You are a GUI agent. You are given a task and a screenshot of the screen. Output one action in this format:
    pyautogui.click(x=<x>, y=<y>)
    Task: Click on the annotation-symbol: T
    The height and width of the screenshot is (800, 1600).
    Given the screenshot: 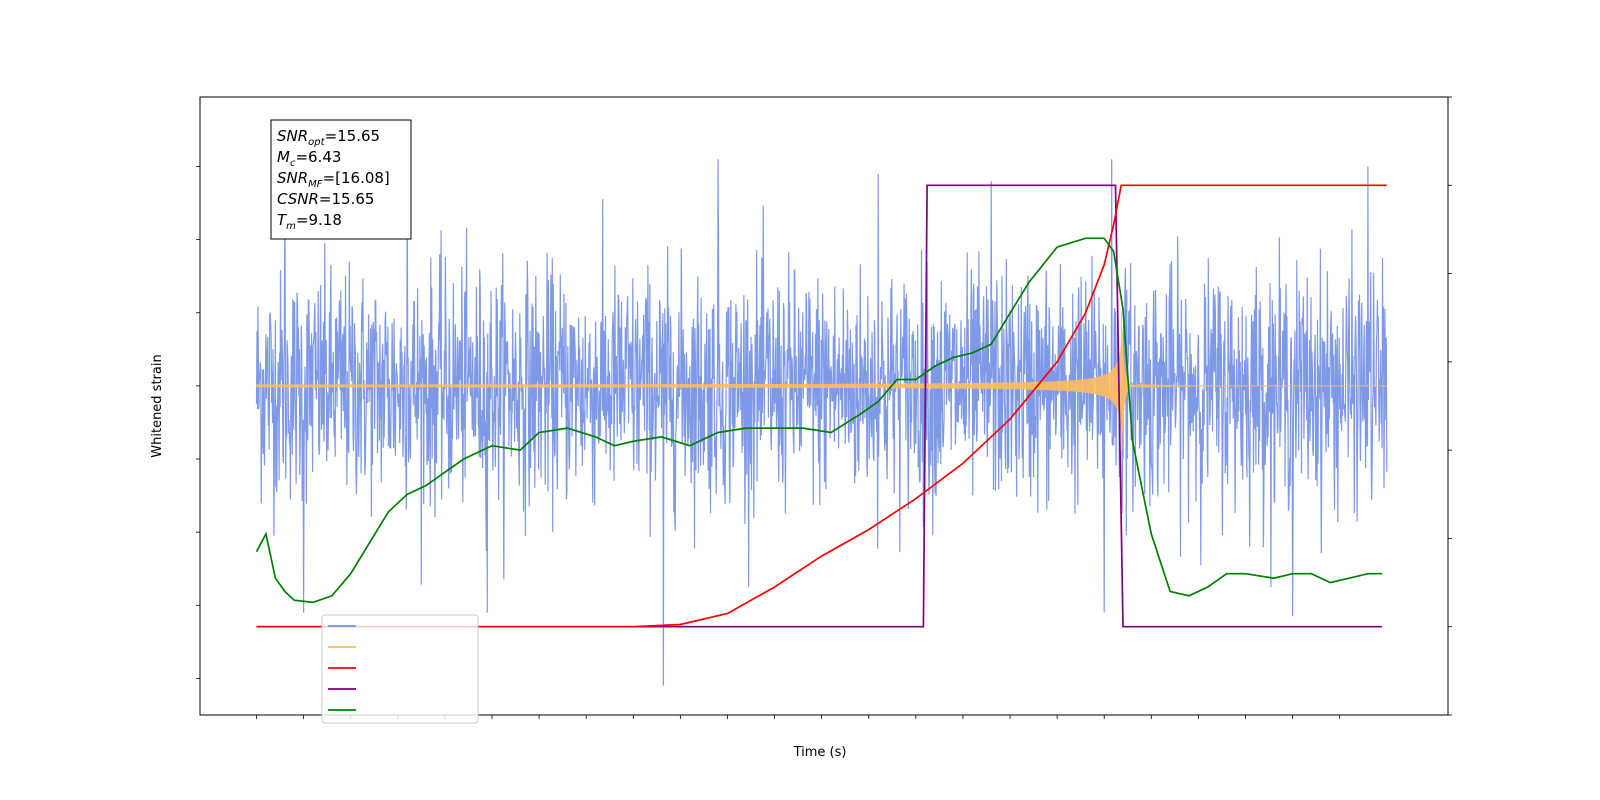 What is the action you would take?
    pyautogui.click(x=282, y=220)
    